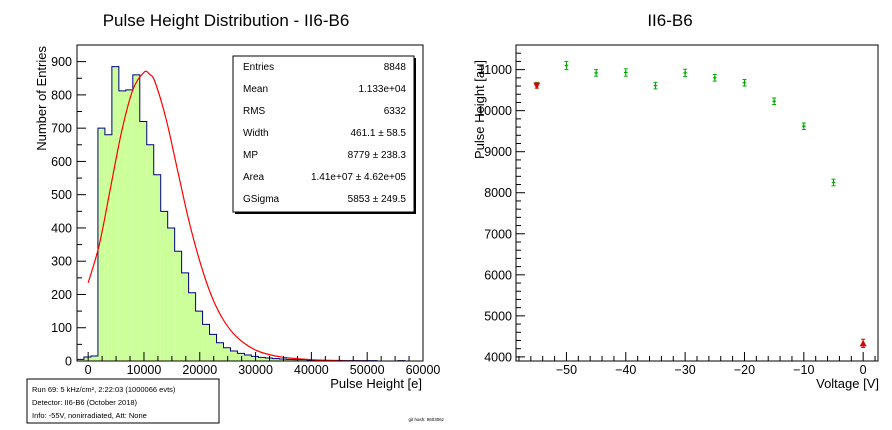  I want to click on right-y-tick-label: 5000, so click(498, 316).